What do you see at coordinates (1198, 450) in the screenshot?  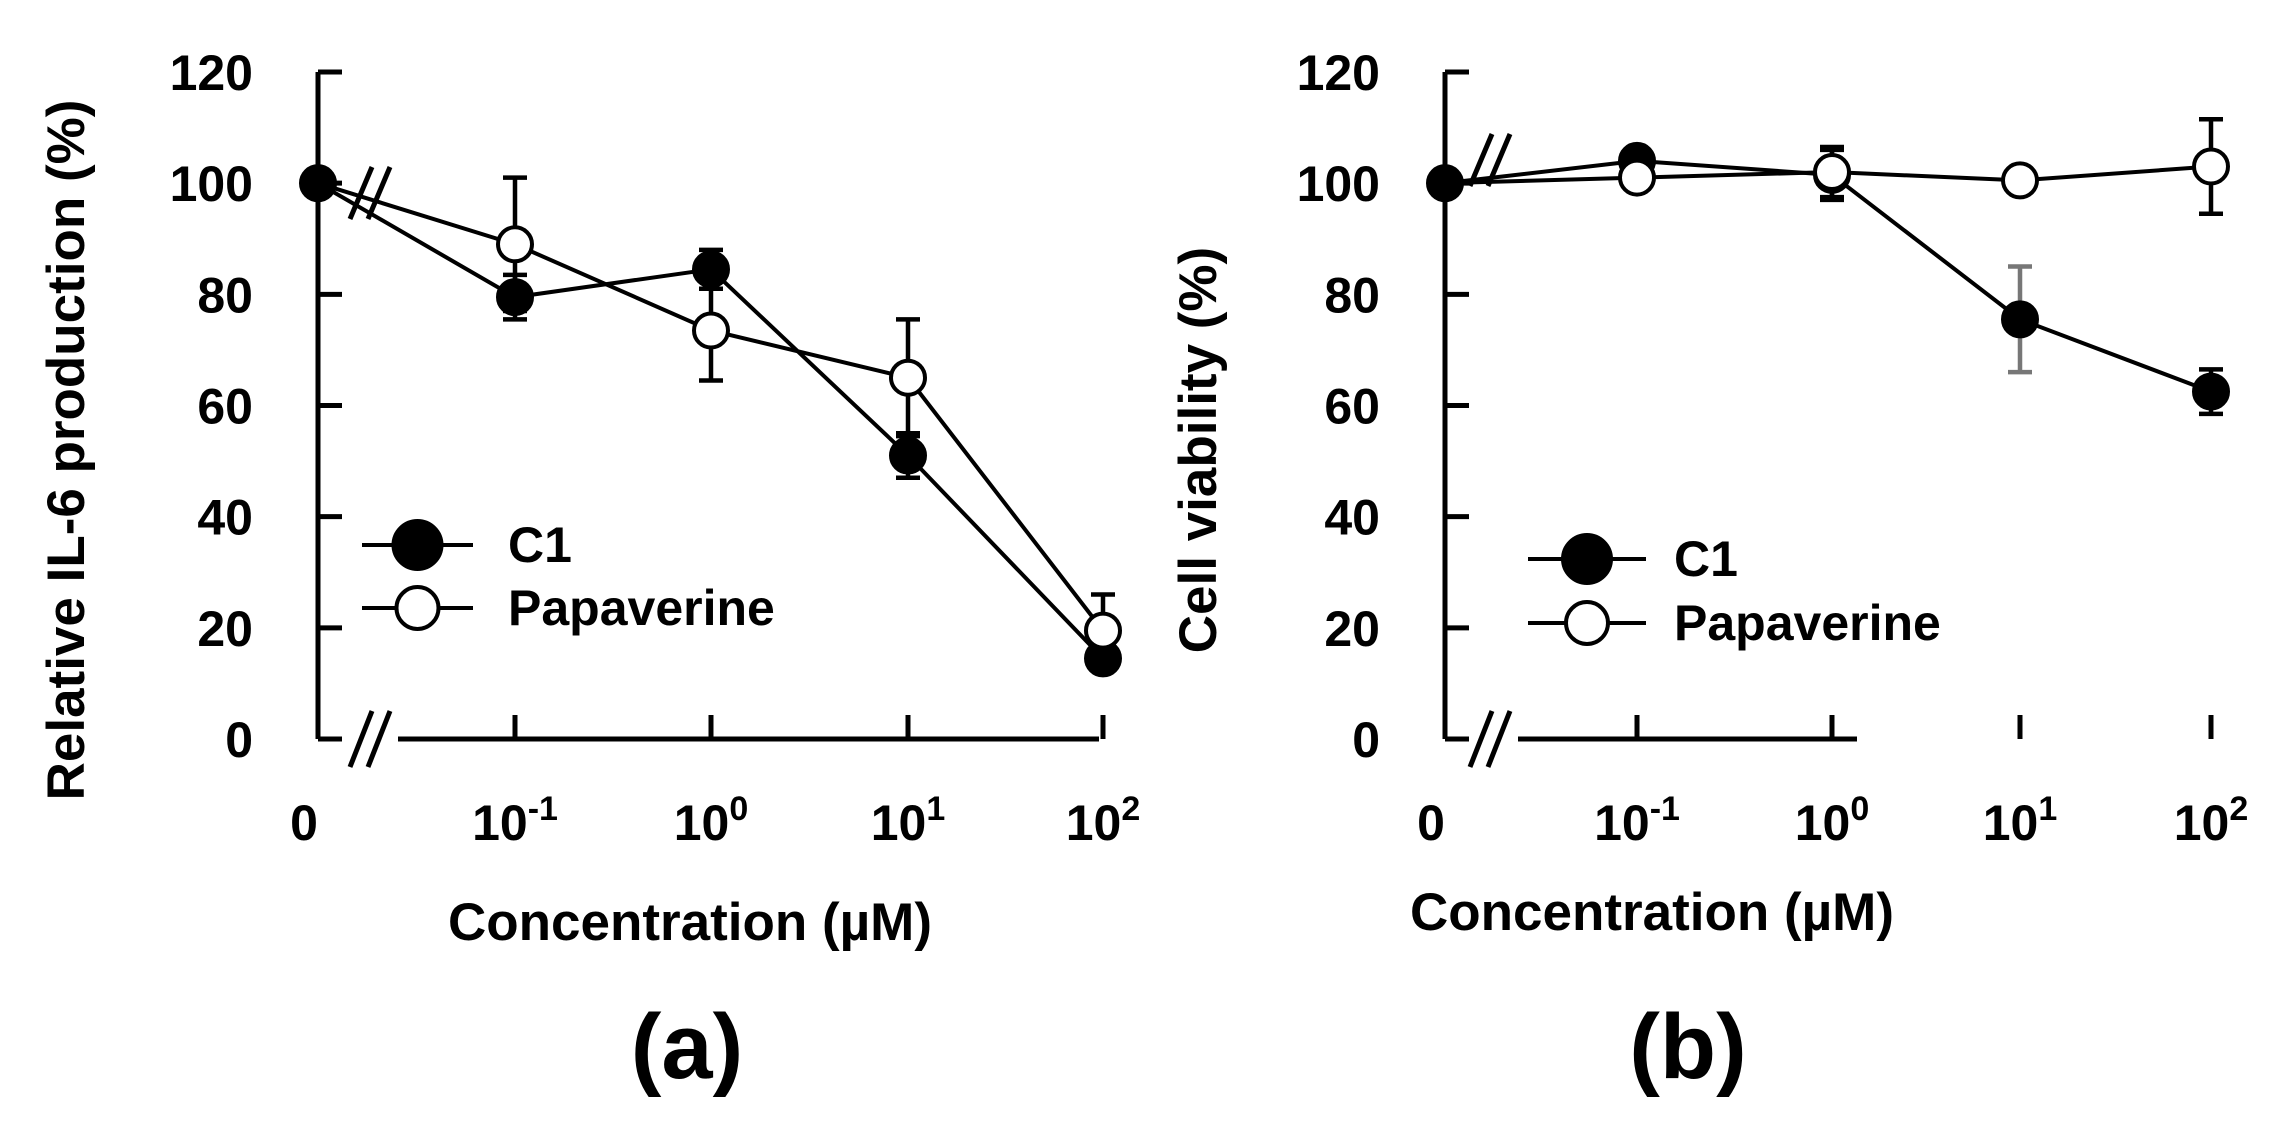 I see `y-axis-title: Cell viability (%)` at bounding box center [1198, 450].